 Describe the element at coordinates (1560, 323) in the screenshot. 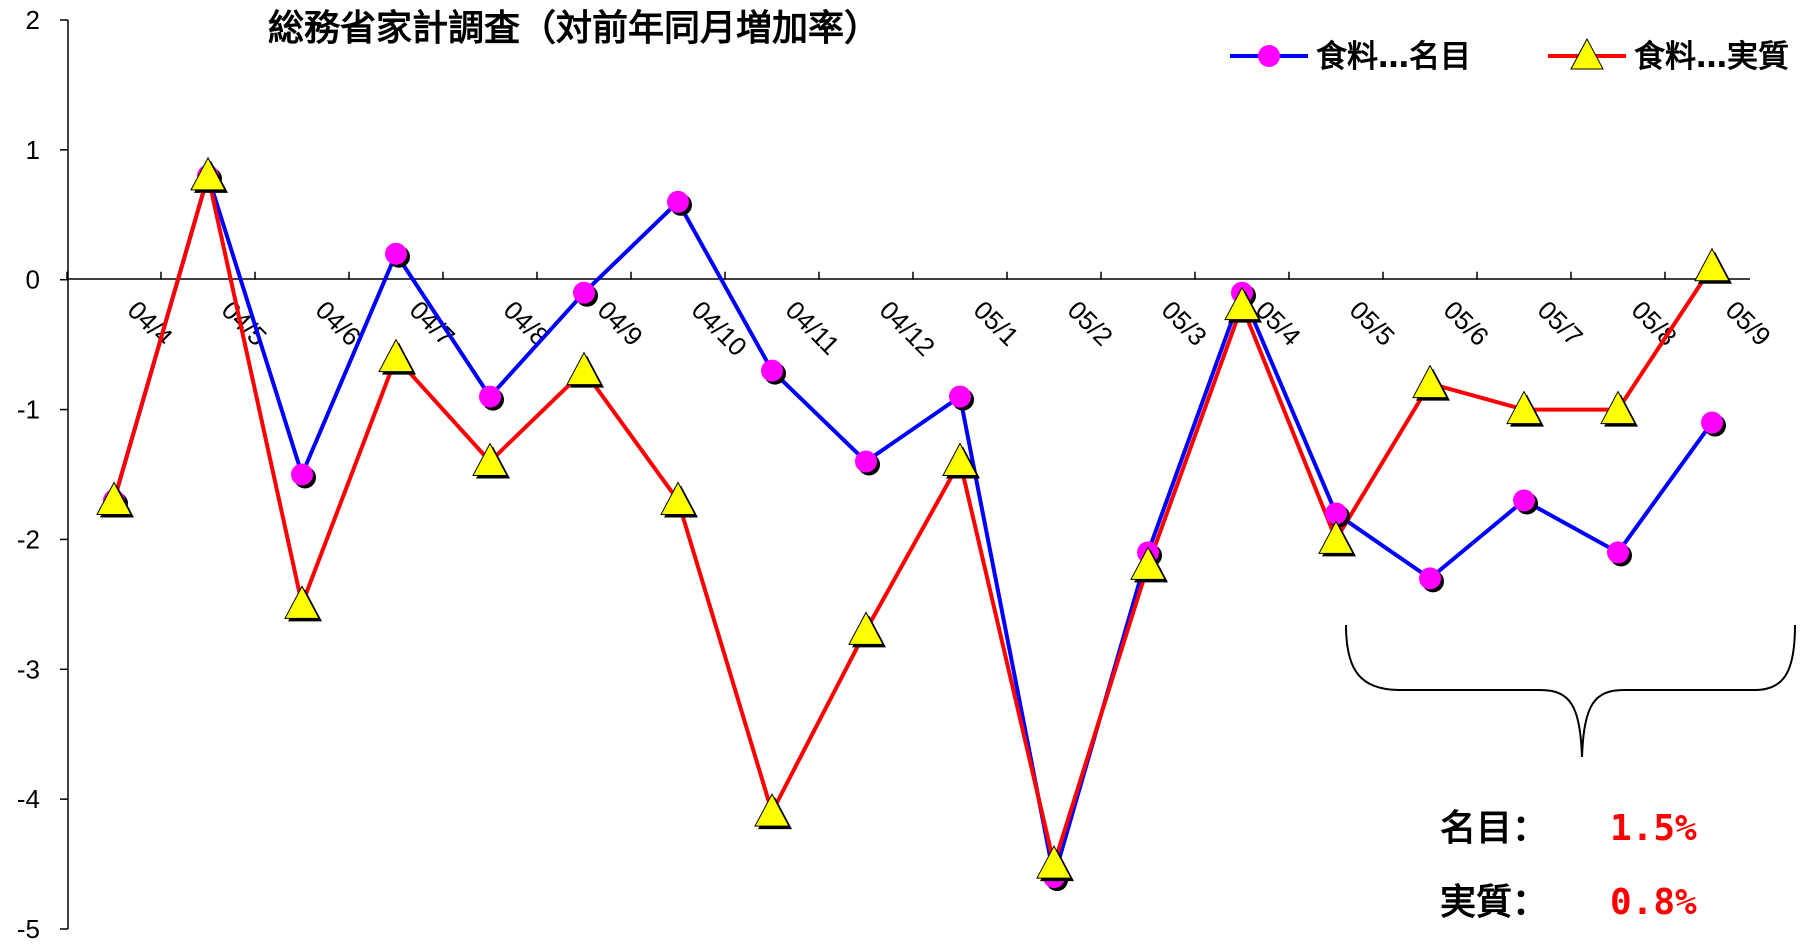

I see `x-category-label: 05/7` at that location.